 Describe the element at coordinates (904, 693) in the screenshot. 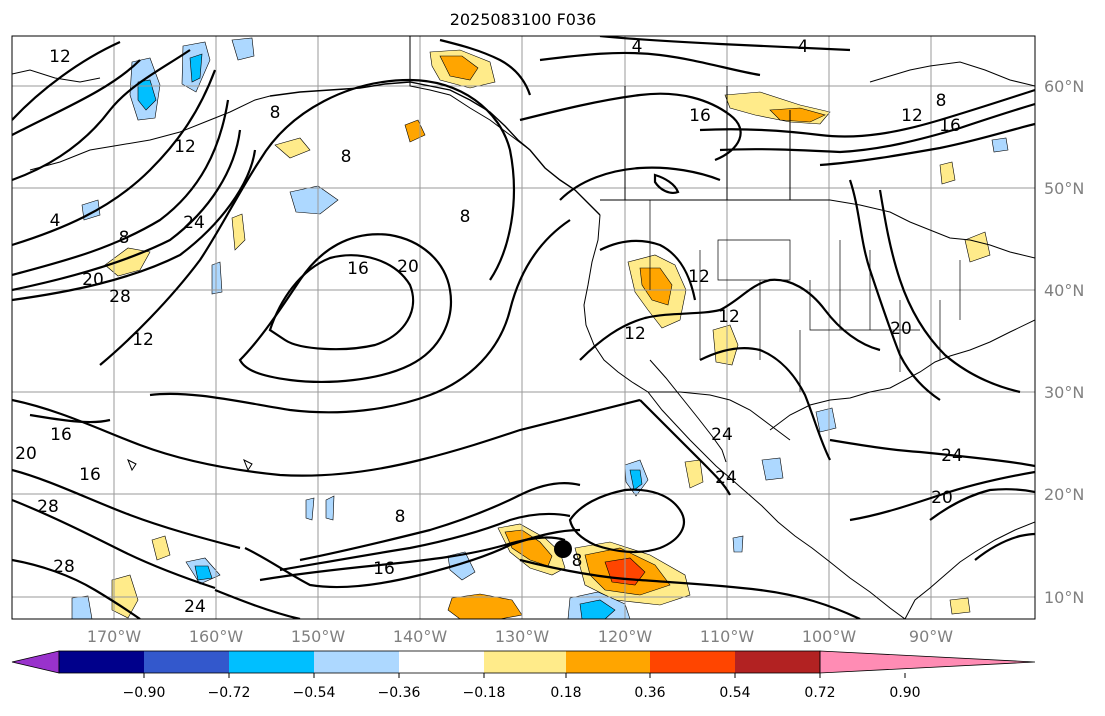

I see `colorbar-tick-label: 0.90` at that location.